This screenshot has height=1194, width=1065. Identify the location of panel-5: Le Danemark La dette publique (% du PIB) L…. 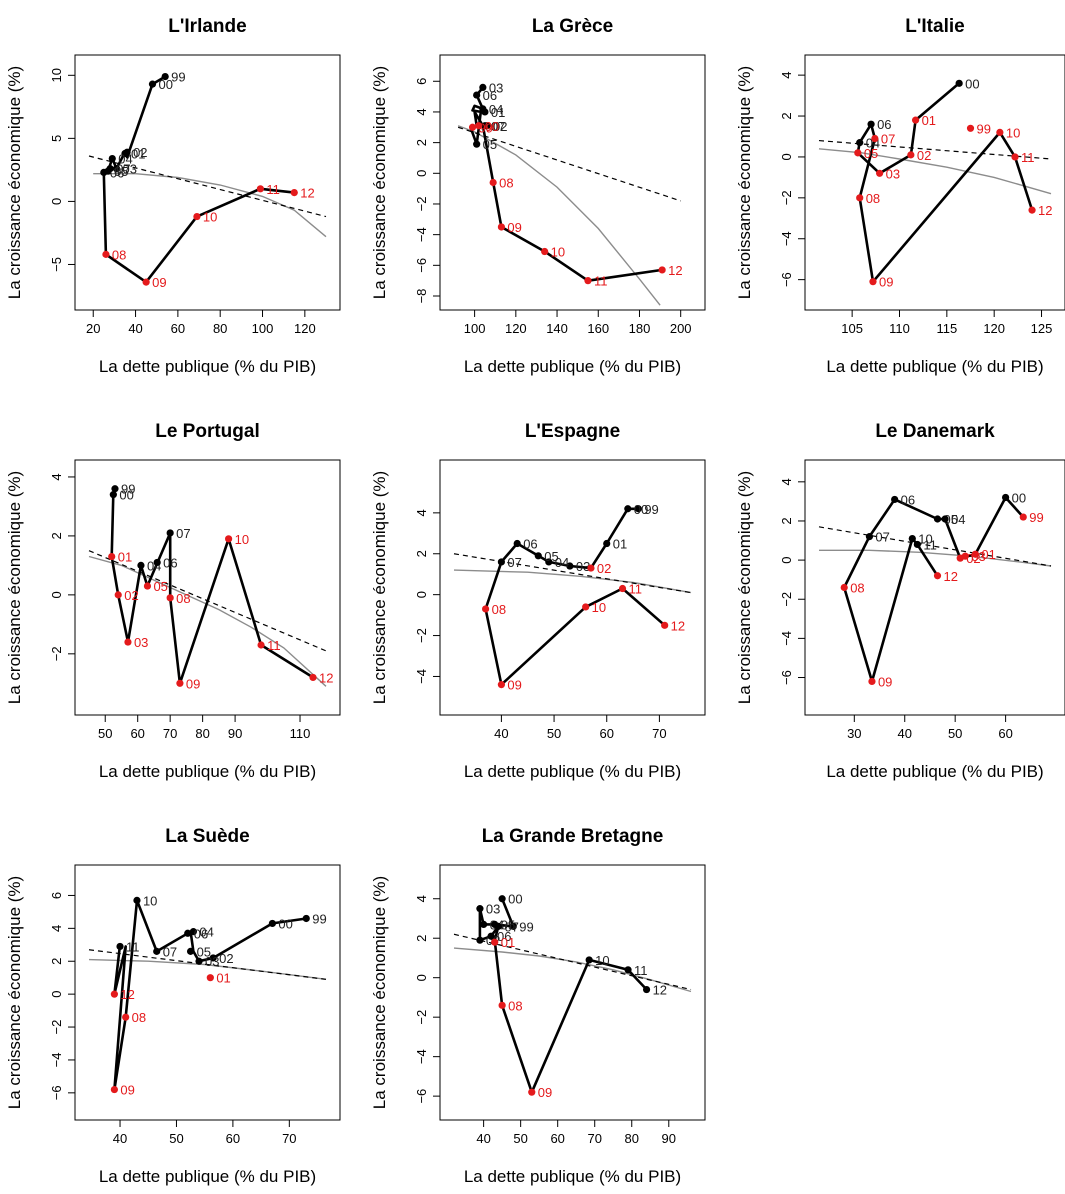
(900, 601).